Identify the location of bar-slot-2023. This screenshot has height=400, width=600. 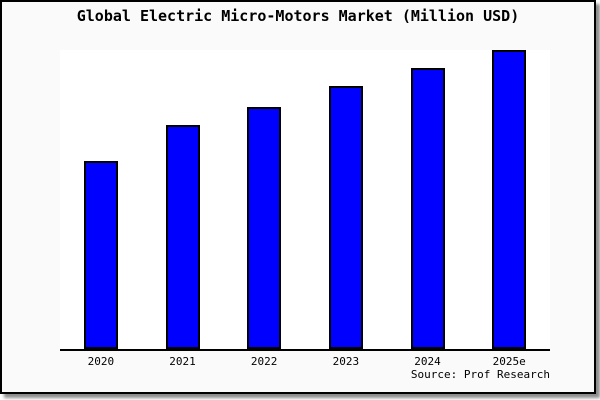
(346, 199).